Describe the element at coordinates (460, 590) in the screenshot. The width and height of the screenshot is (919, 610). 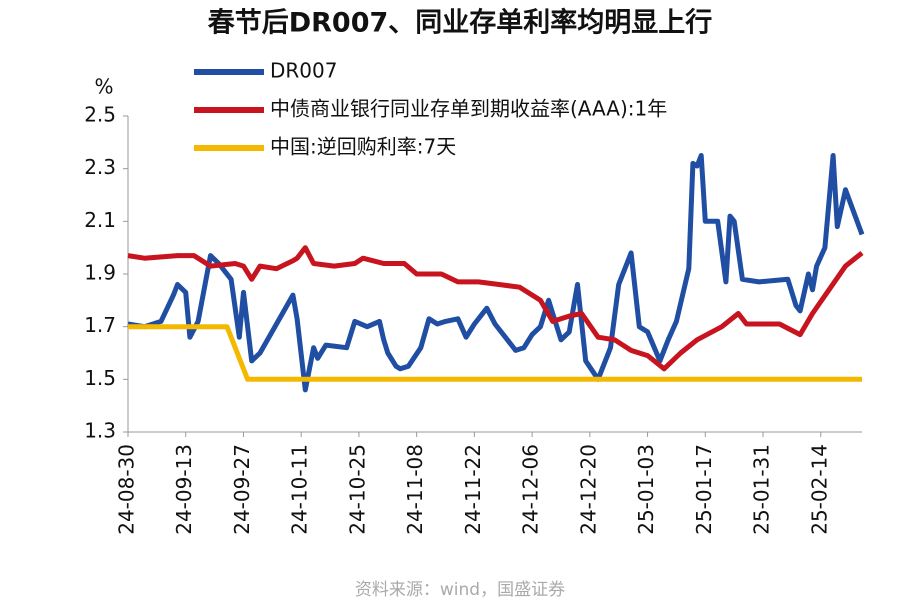
I see `source-note: 资料来源：wind，国盛证券` at that location.